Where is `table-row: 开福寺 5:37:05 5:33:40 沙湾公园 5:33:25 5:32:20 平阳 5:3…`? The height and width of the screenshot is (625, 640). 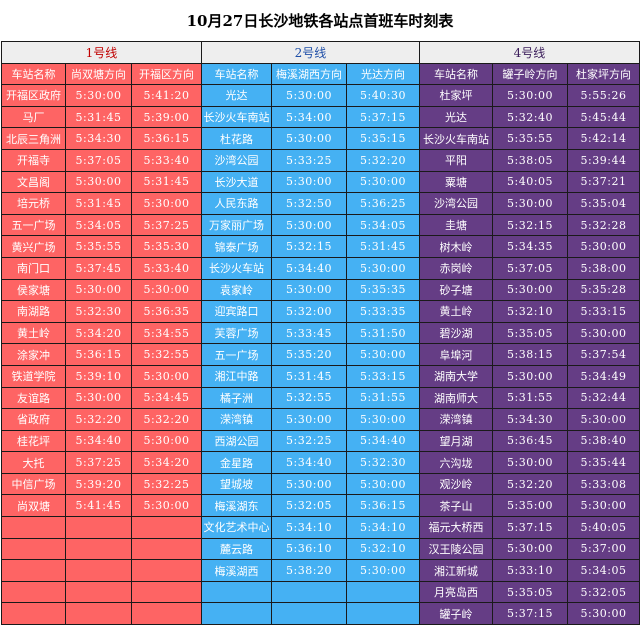 table-row: 开福寺 5:37:05 5:33:40 沙湾公园 5:33:25 5:32:20 平阳 5:3… is located at coordinates (320, 160).